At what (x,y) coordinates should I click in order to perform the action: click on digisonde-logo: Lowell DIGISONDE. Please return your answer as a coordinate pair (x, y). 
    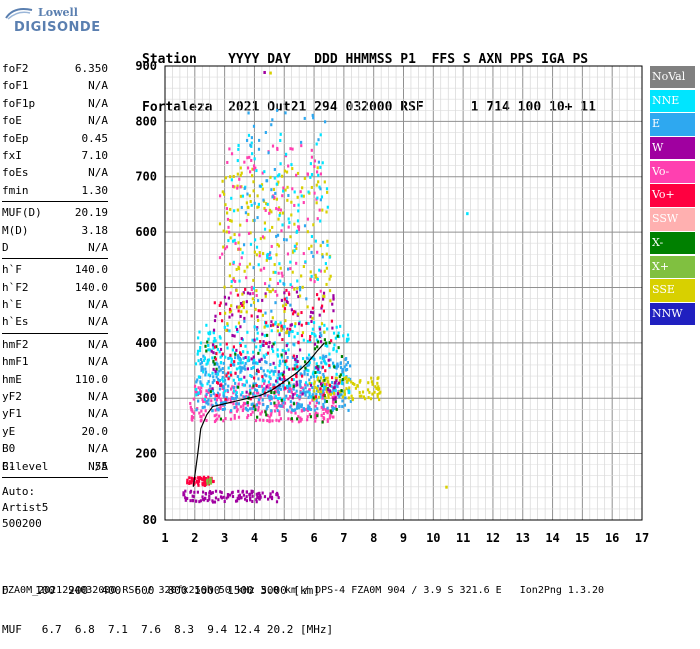
    Looking at the image, I should click on (51, 22).